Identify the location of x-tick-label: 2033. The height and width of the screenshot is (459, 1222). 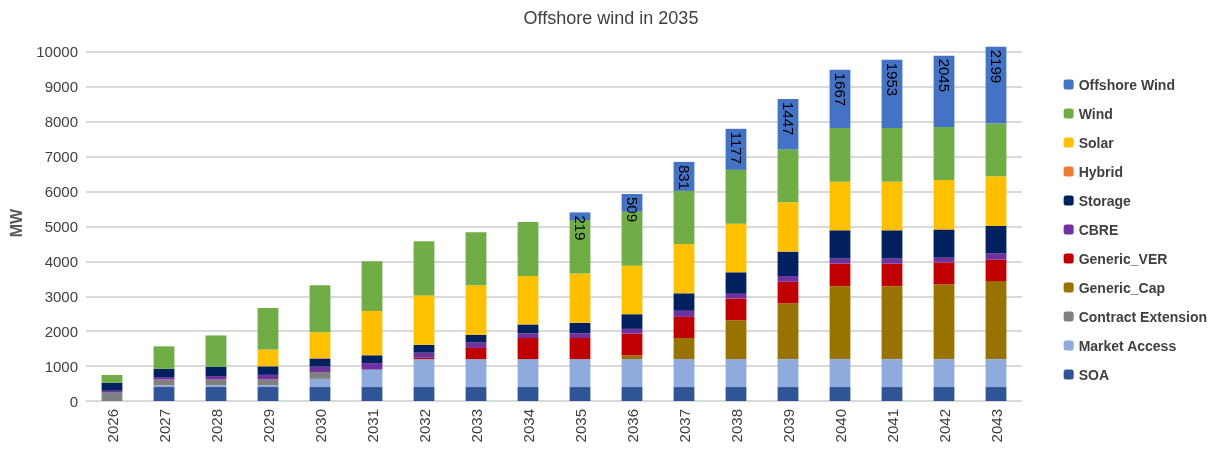
(476, 426).